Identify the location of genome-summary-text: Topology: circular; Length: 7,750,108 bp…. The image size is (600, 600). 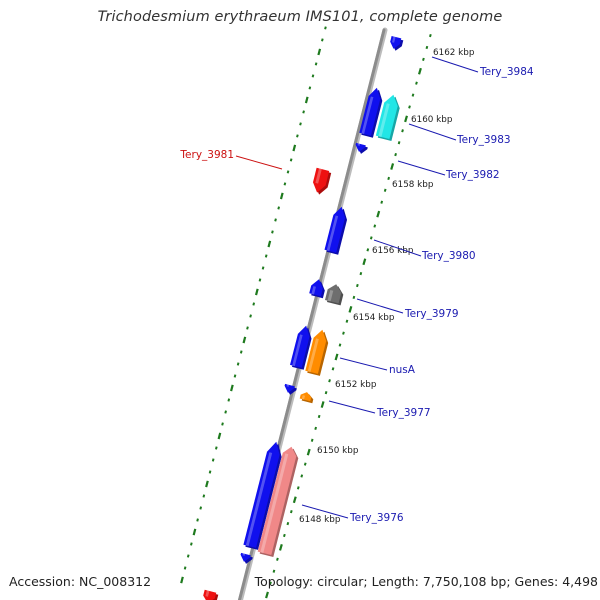
(426, 581).